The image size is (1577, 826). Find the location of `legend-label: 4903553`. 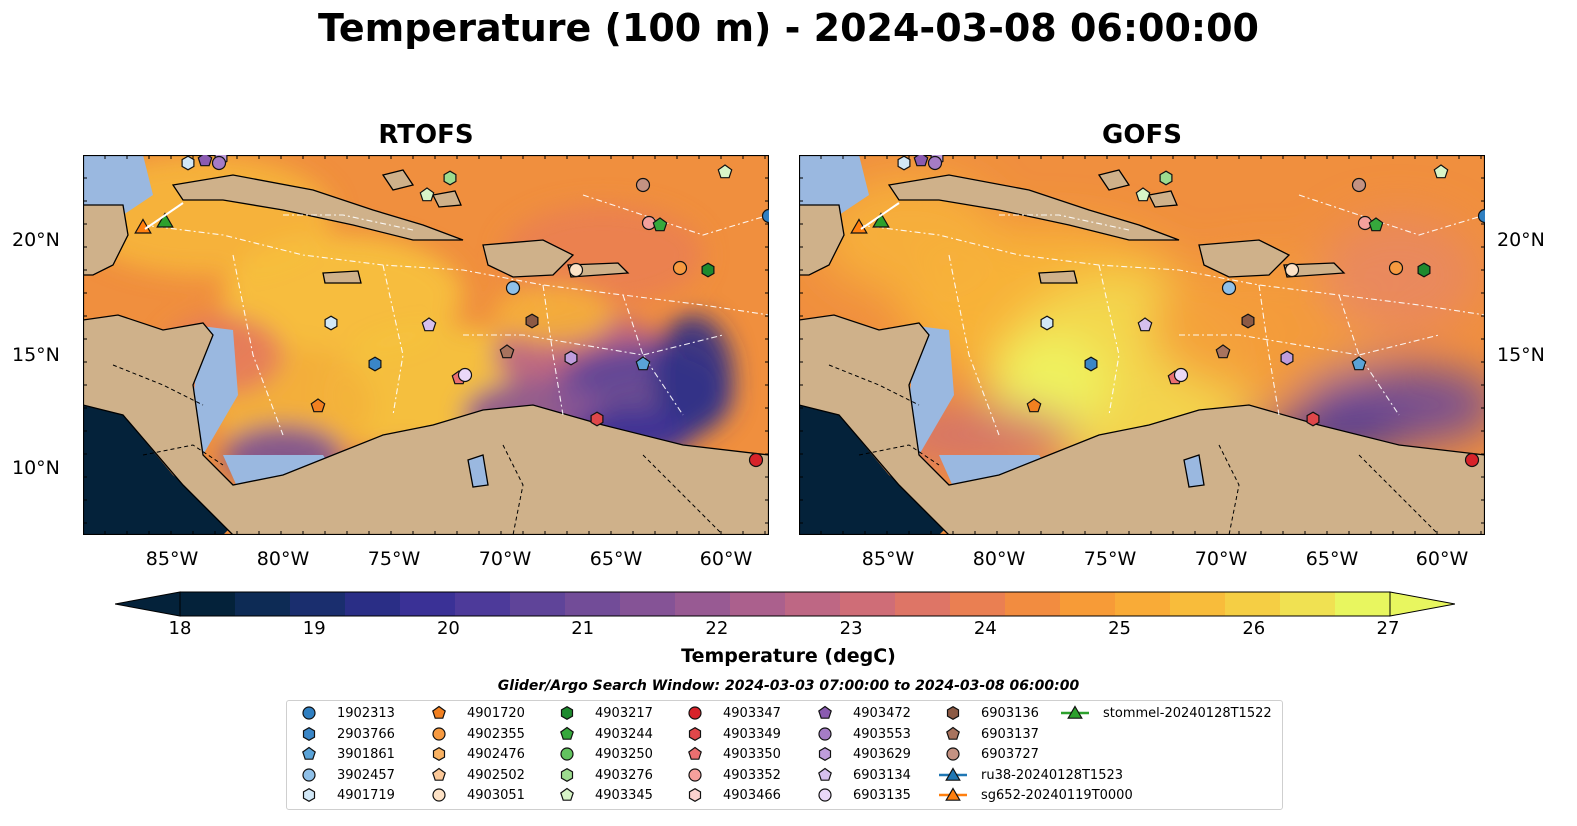

legend-label: 4903553 is located at coordinates (882, 734).